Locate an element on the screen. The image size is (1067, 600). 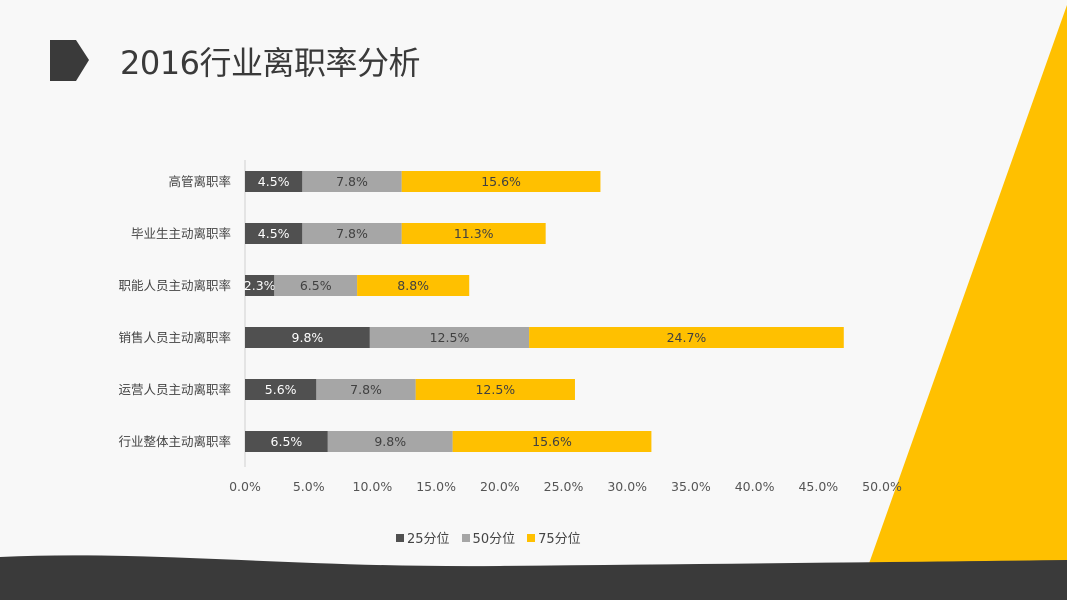
data-label-p25: 5.6% is located at coordinates (281, 389).